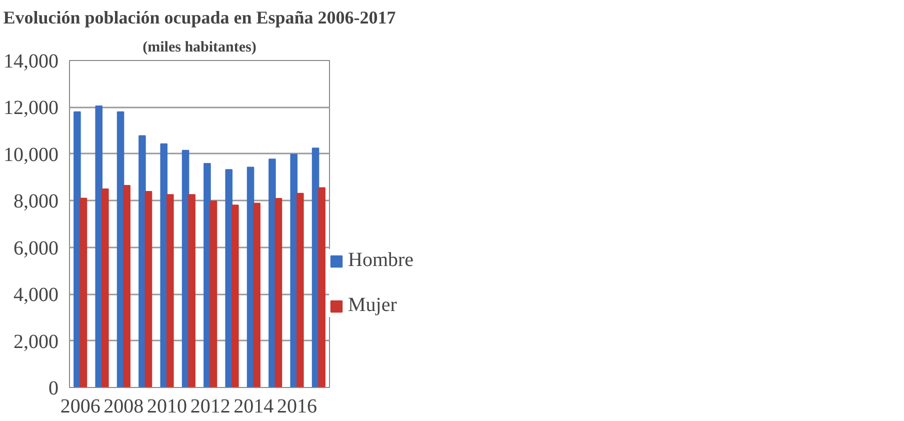 Image resolution: width=904 pixels, height=421 pixels. I want to click on y-tick-label: 6,000, so click(36, 248).